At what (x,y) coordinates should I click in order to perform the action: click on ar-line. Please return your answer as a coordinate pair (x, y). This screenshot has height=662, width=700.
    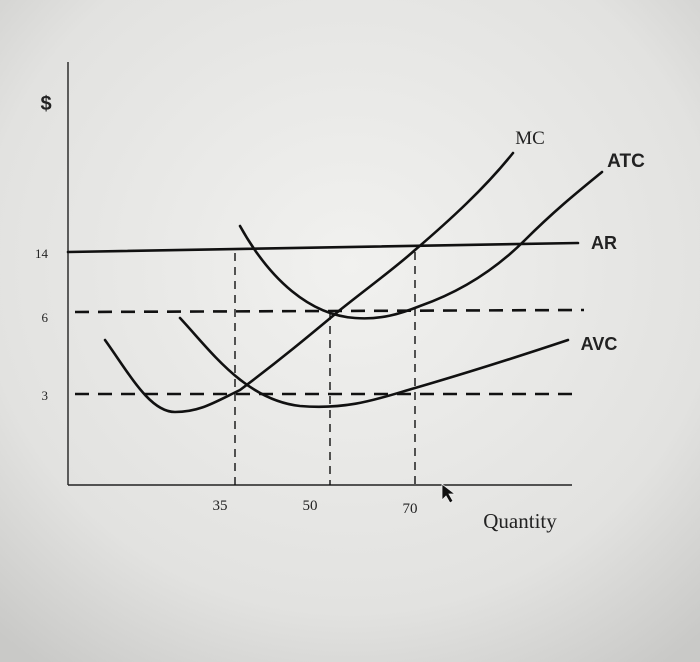
    Looking at the image, I should click on (323, 247).